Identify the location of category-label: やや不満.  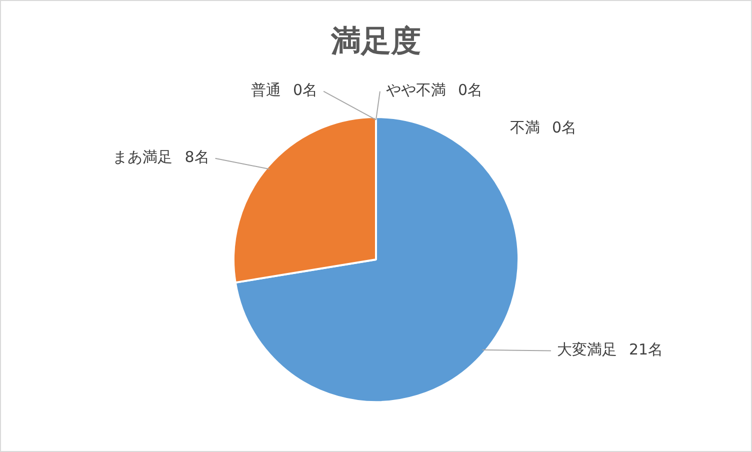
(416, 90).